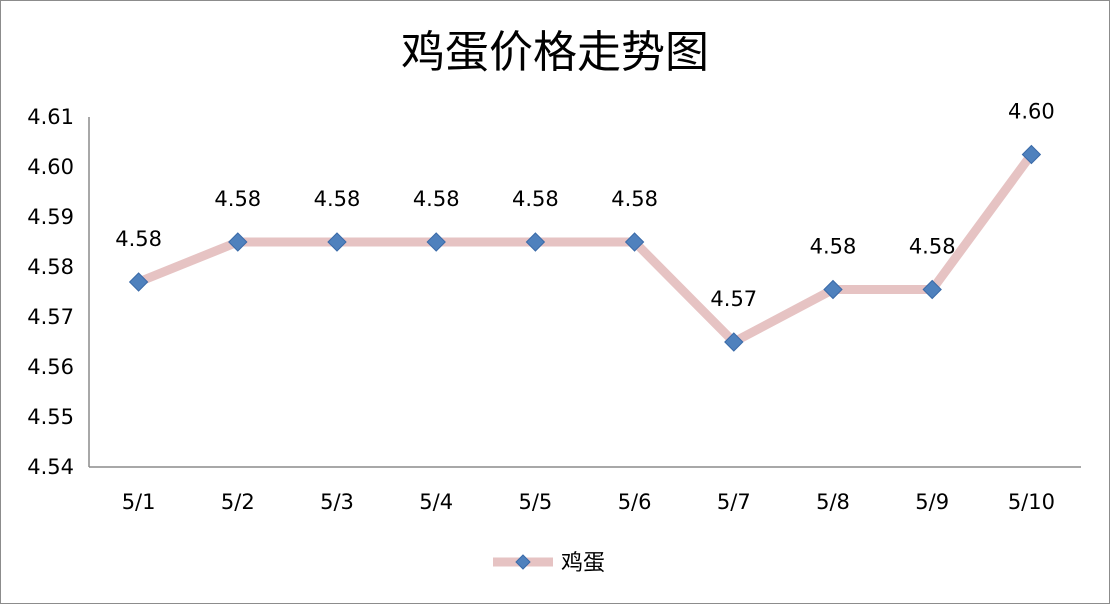 The image size is (1110, 604). I want to click on y-tick-label: 4.61, so click(50, 117).